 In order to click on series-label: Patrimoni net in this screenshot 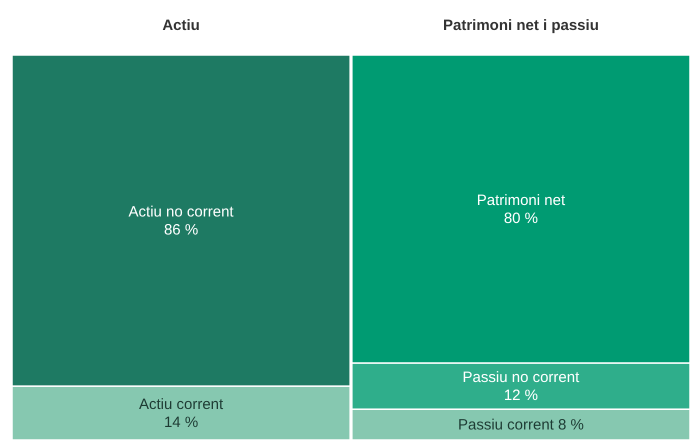, I will do `click(521, 200)`.